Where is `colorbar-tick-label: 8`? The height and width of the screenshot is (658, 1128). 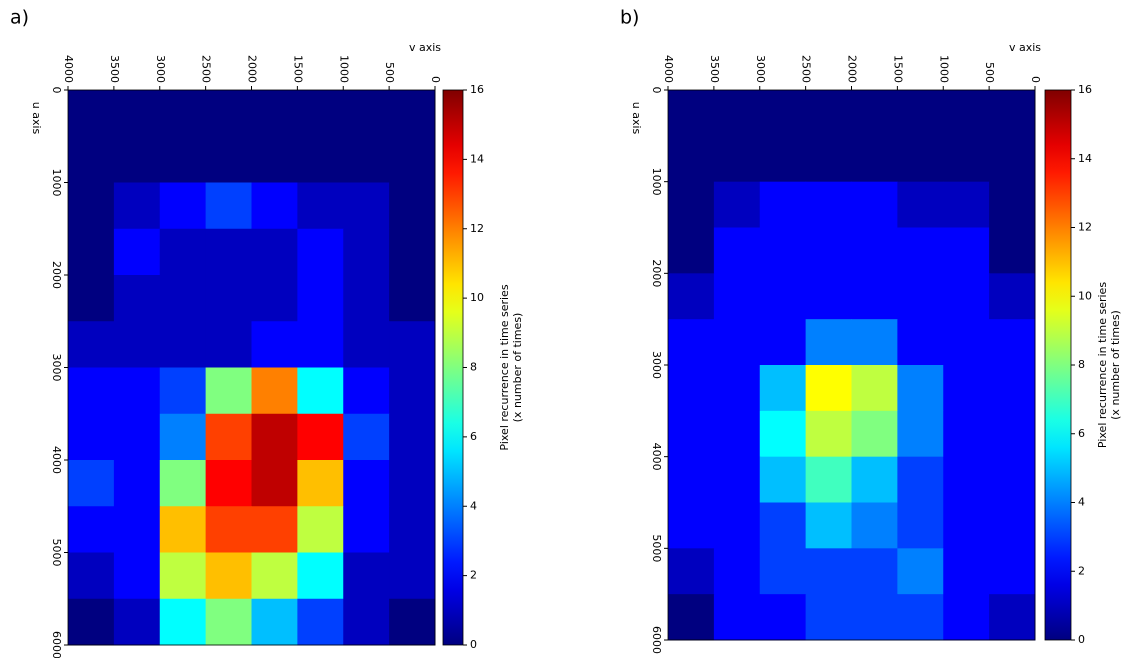 colorbar-tick-label: 8 is located at coordinates (473, 367).